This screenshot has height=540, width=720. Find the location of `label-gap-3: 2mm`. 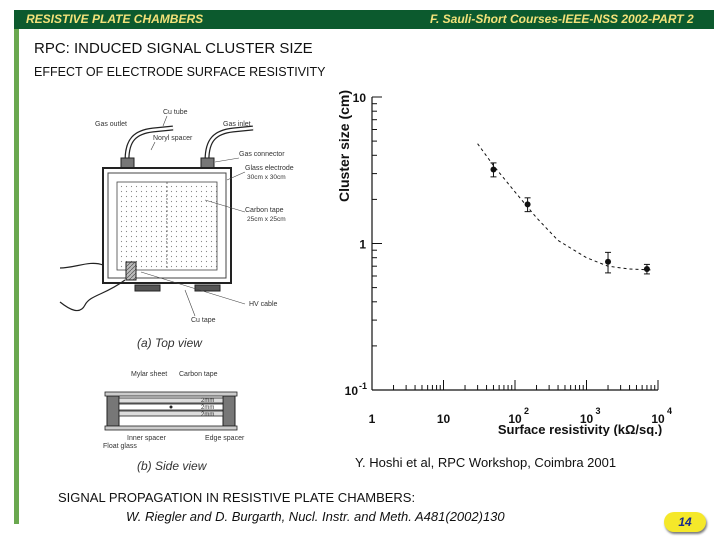

label-gap-3: 2mm is located at coordinates (207, 415).